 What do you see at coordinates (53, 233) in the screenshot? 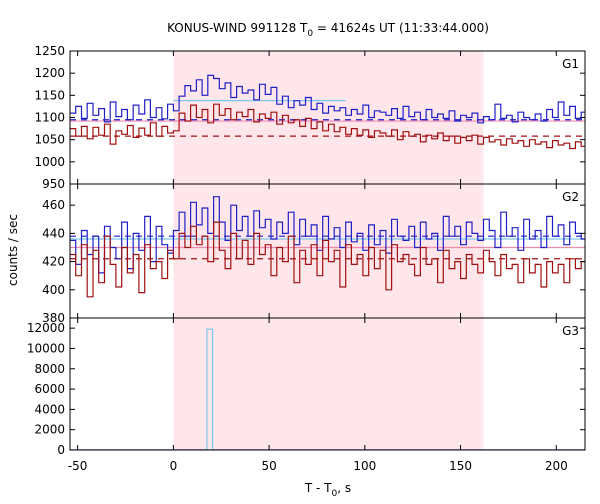
I see `y-tick-label: 440` at bounding box center [53, 233].